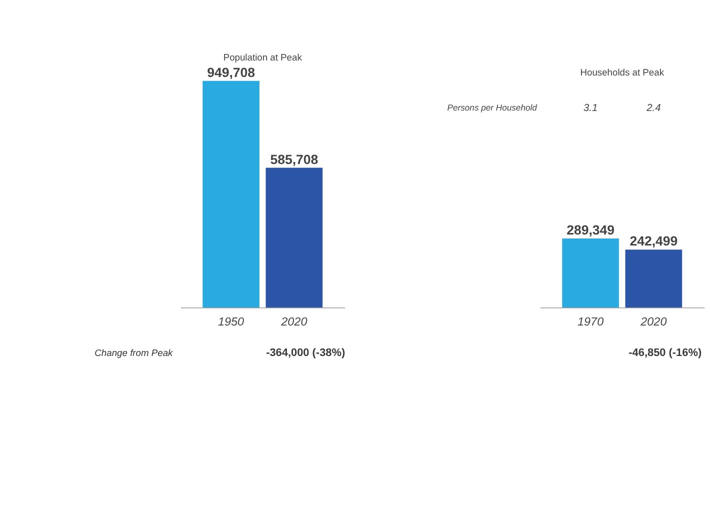 The width and height of the screenshot is (712, 515). What do you see at coordinates (590, 108) in the screenshot?
I see `text: 3.1` at bounding box center [590, 108].